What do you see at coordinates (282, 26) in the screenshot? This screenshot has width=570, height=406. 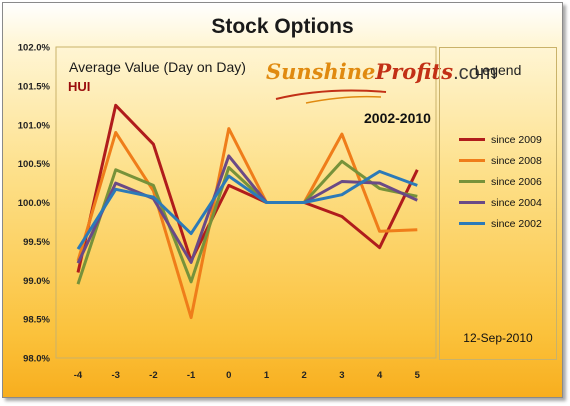 I see `chart-title: Stock Options` at bounding box center [282, 26].